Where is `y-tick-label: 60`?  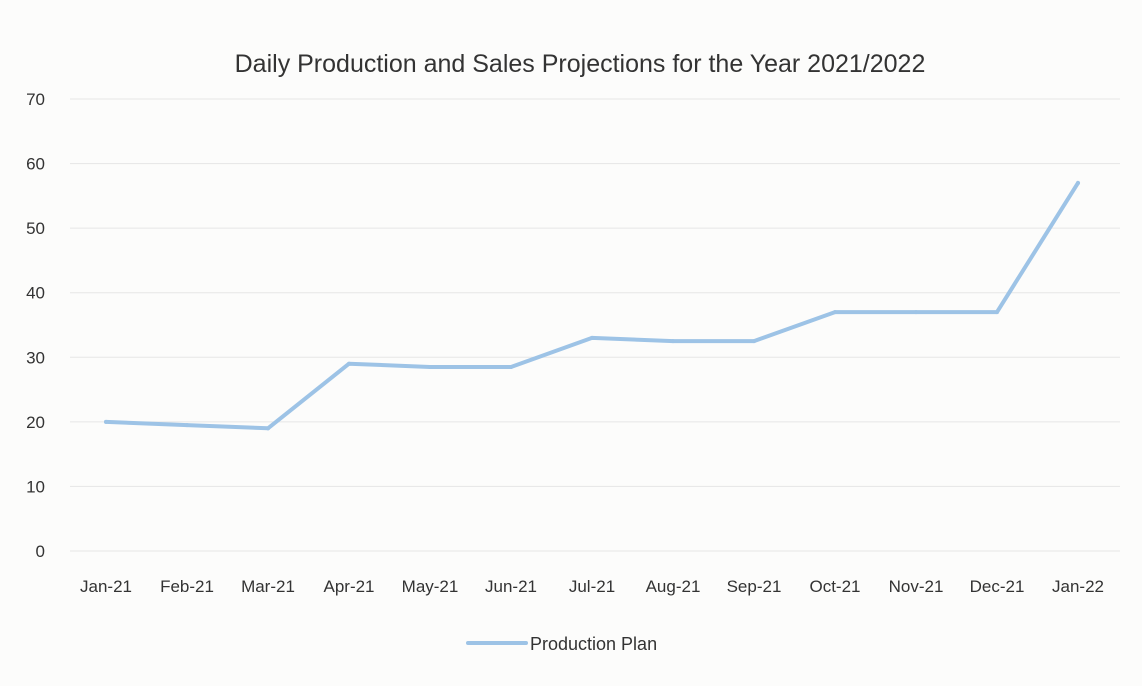 y-tick-label: 60 is located at coordinates (35, 164).